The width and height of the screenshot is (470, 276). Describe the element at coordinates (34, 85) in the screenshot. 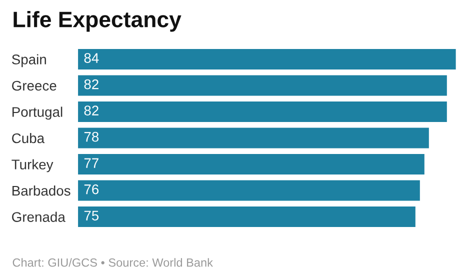

I see `y-tick-label: Greece` at that location.